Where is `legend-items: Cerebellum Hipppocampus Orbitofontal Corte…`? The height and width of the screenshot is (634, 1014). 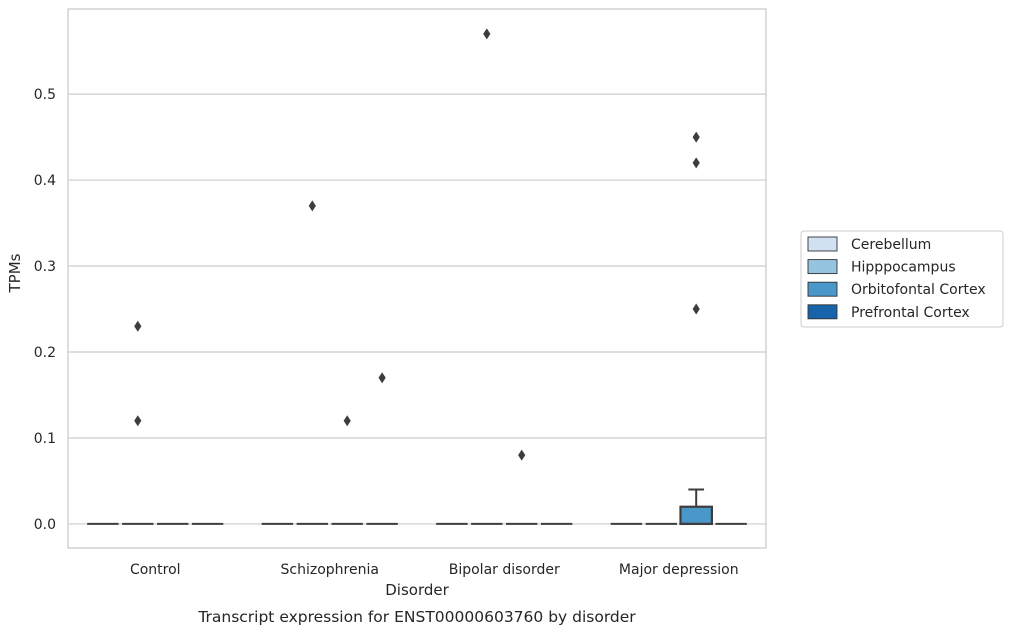
legend-items: Cerebellum Hipppocampus Orbitofontal Corte… is located at coordinates (896, 278).